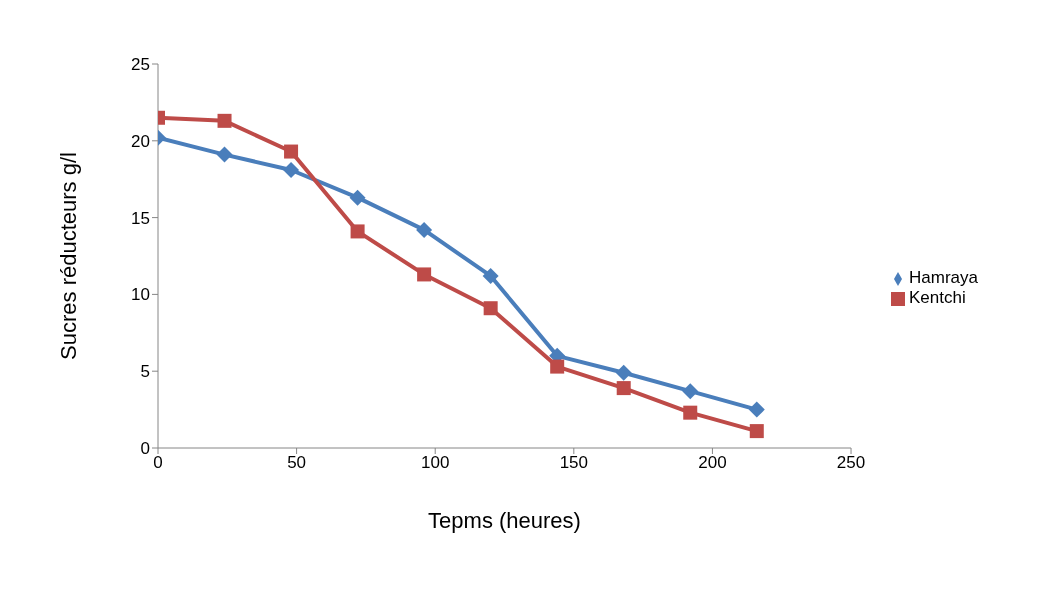  I want to click on x-tick-label: 200, so click(712, 463).